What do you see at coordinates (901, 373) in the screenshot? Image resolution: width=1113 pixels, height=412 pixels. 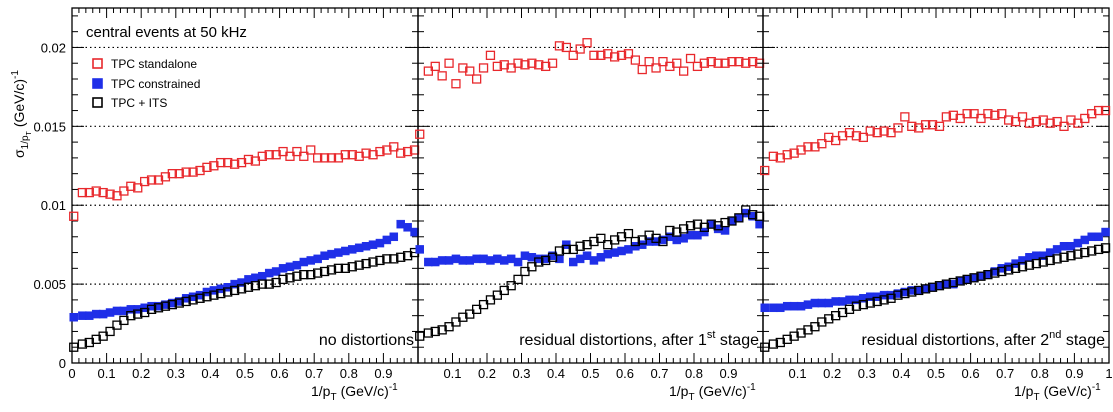 I see `x-tick-label-3-3: 0.4` at bounding box center [901, 373].